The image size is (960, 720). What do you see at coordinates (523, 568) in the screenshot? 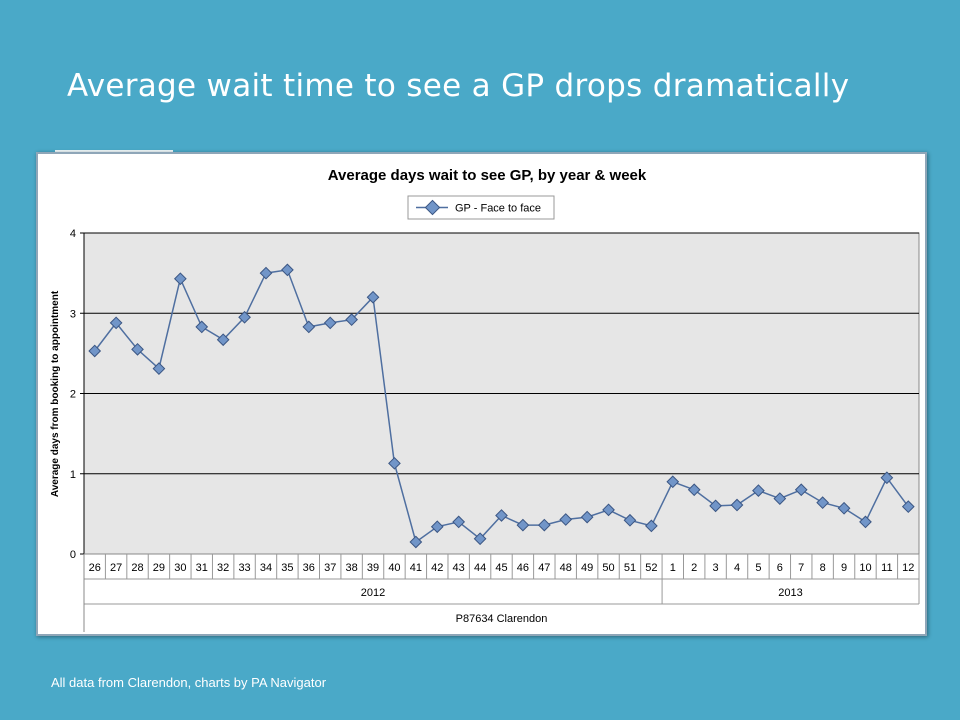
I see `x-tick-label: 46` at bounding box center [523, 568].